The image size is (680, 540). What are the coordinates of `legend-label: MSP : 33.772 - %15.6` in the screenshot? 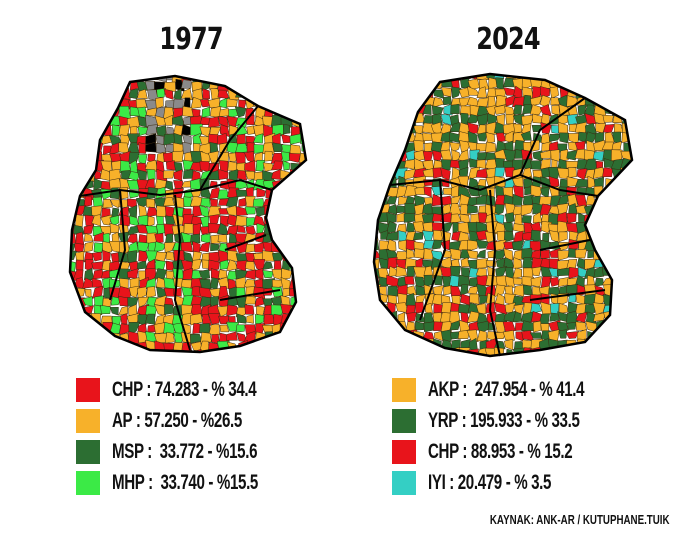 It's located at (185, 451).